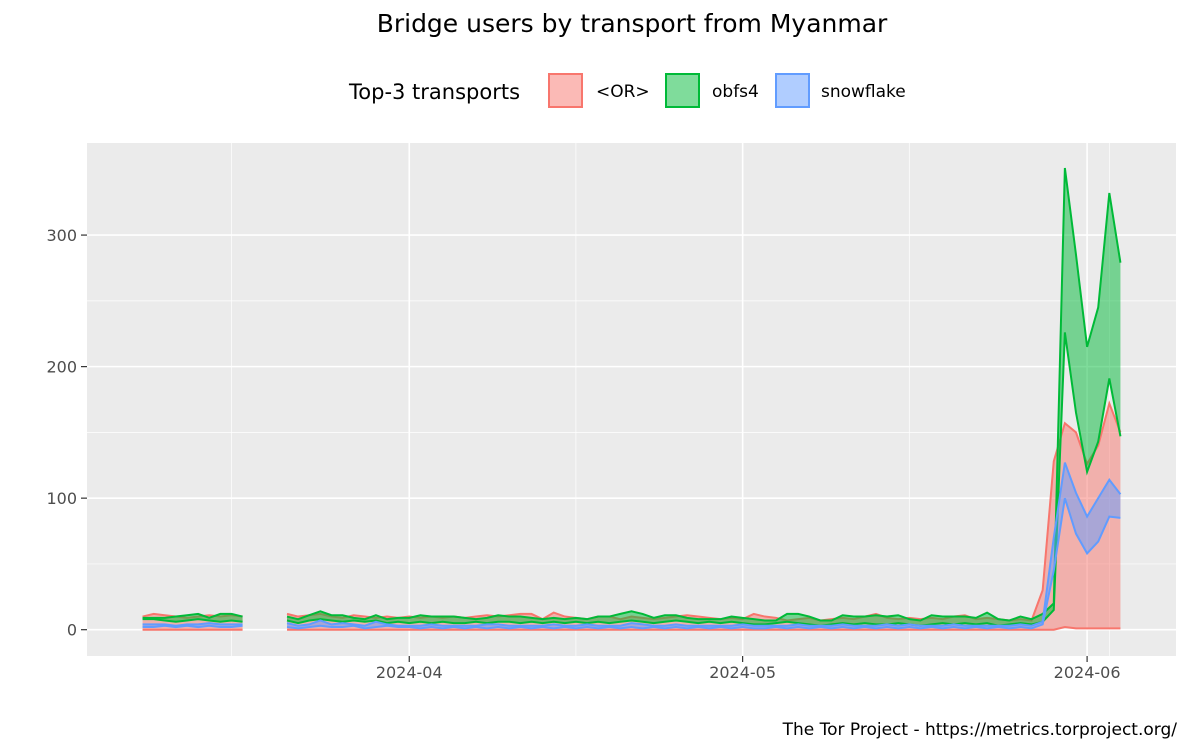  I want to click on y-axis: 0 100 200 300, so click(66, 433).